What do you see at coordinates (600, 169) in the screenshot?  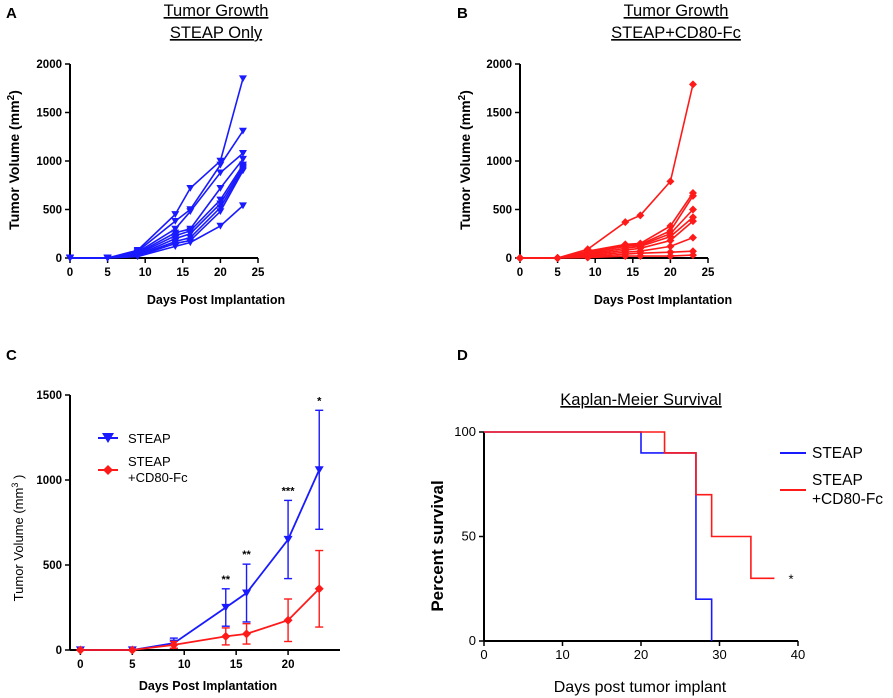 I see `panel-b-plot: 0 500 1000 1500 2000 0 5 10 15 20 25` at bounding box center [600, 169].